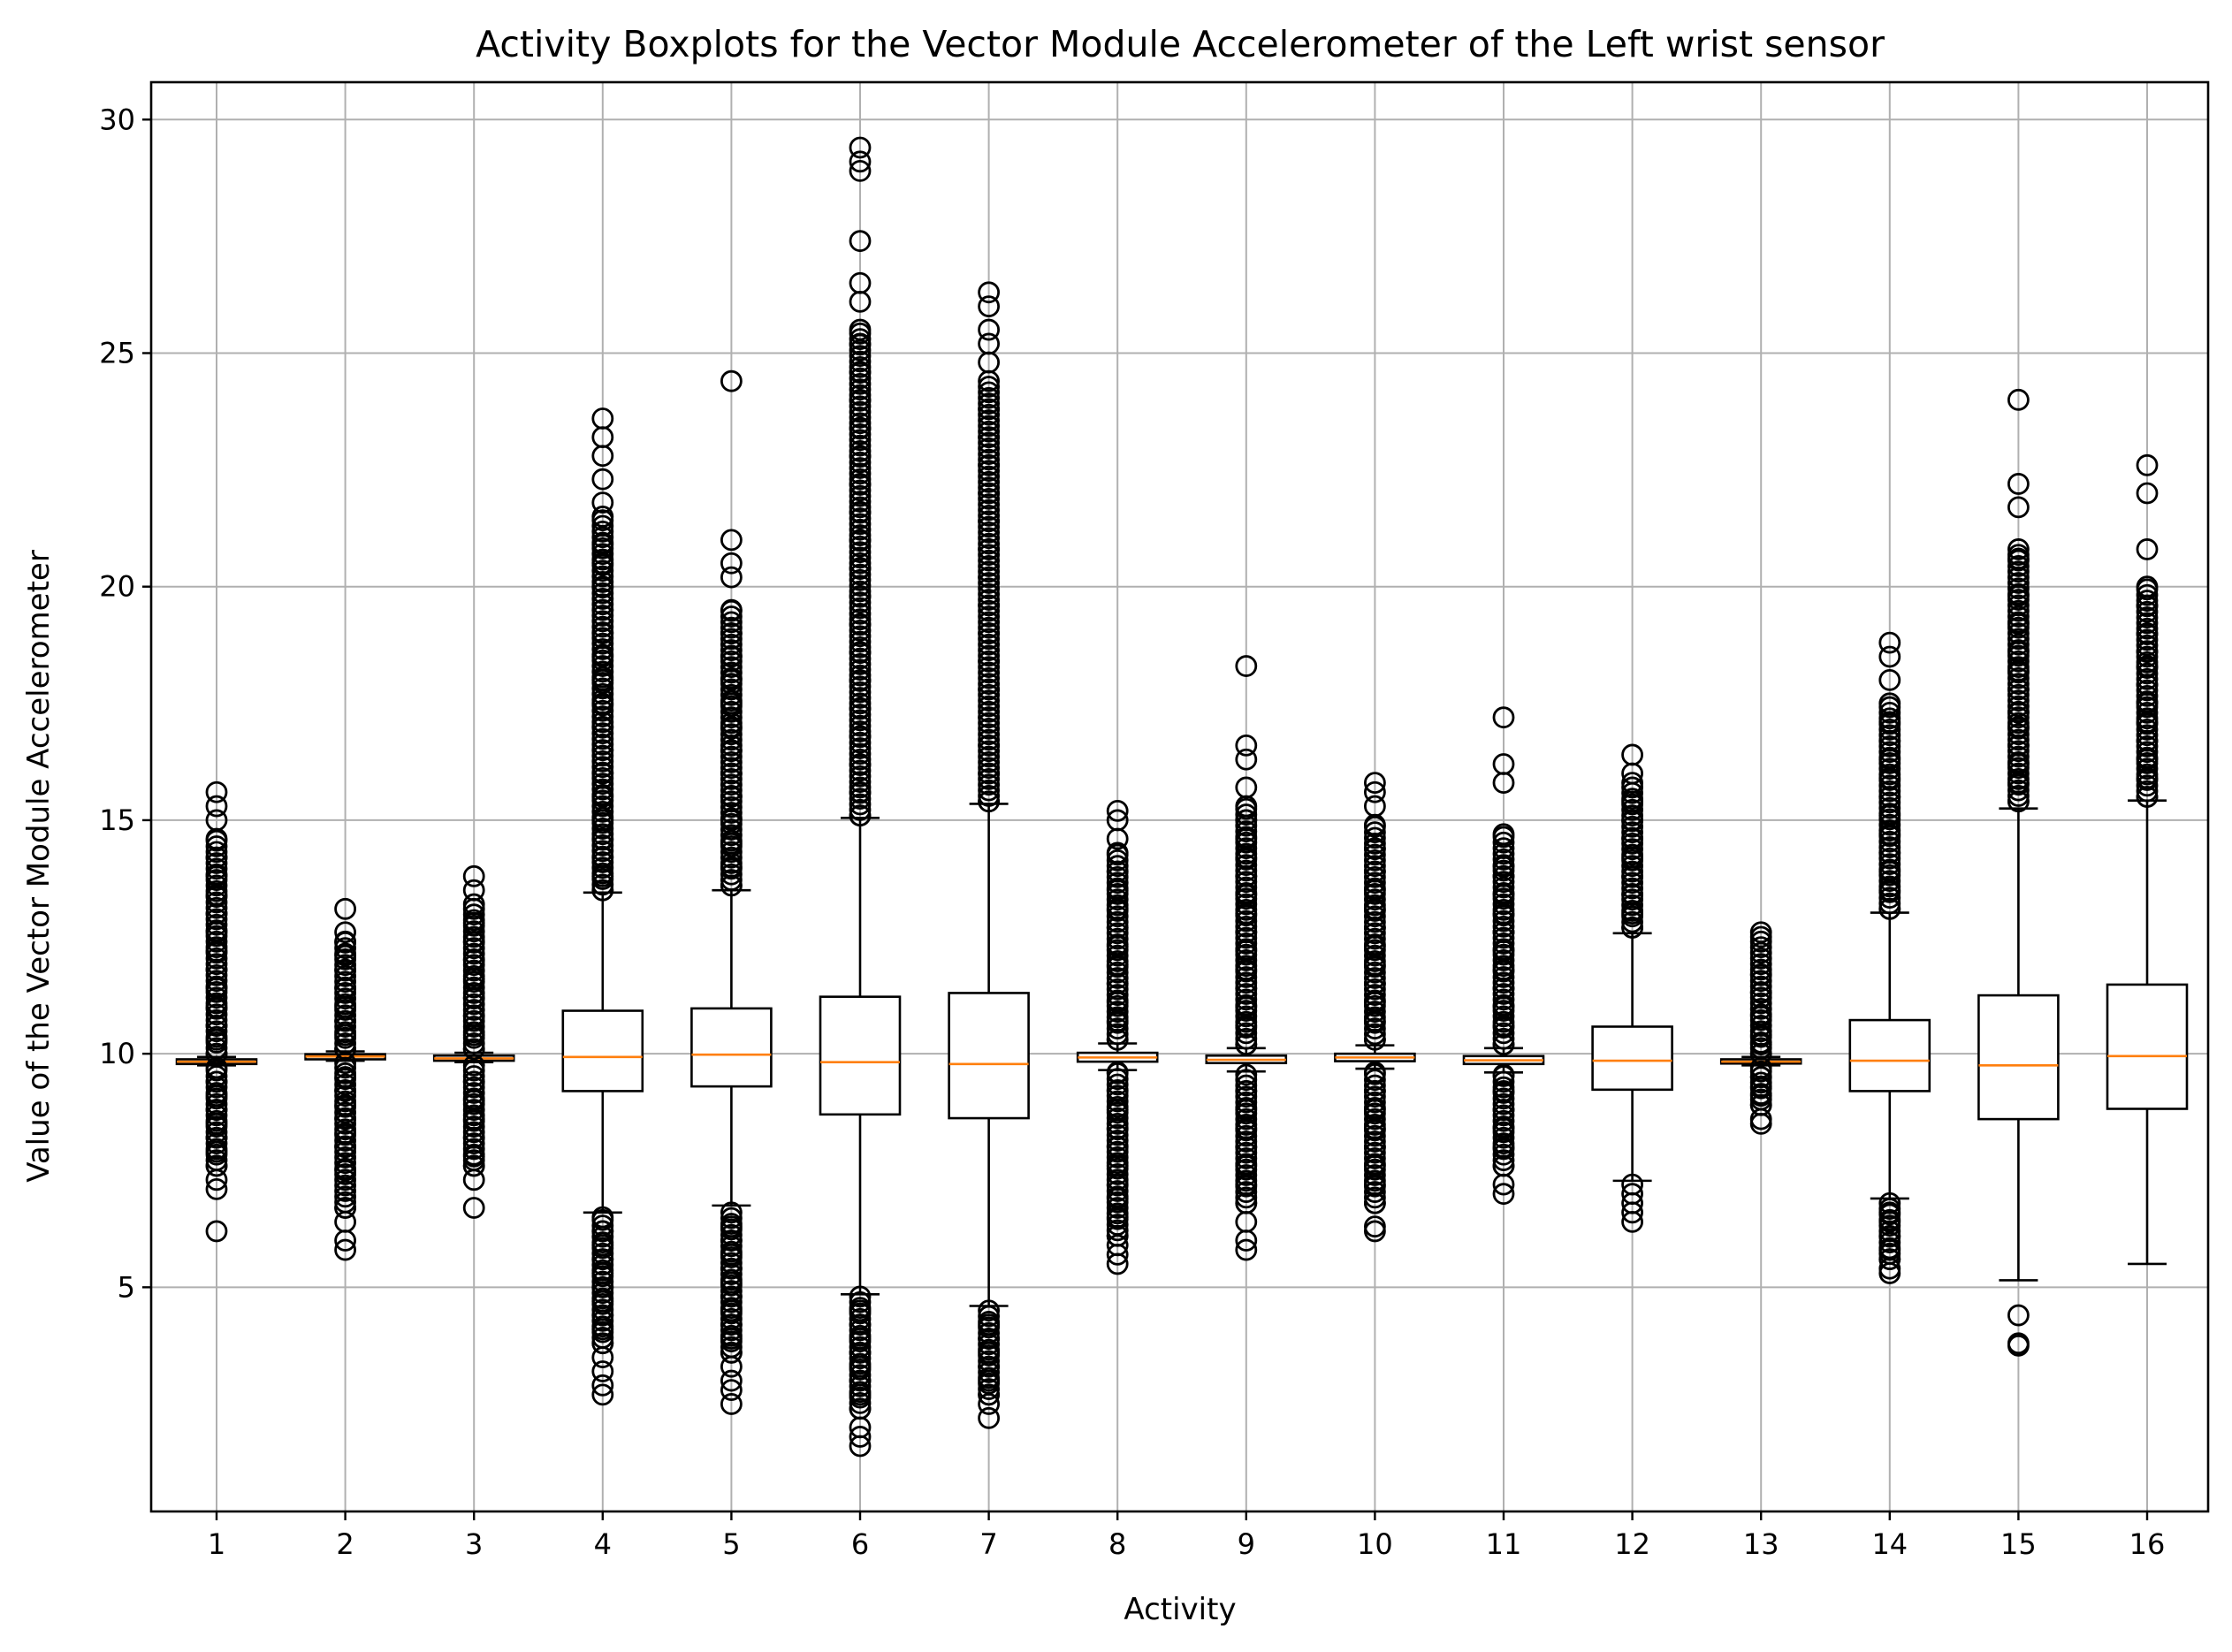  Describe the element at coordinates (474, 1544) in the screenshot. I see `x-tick-label: 3` at that location.